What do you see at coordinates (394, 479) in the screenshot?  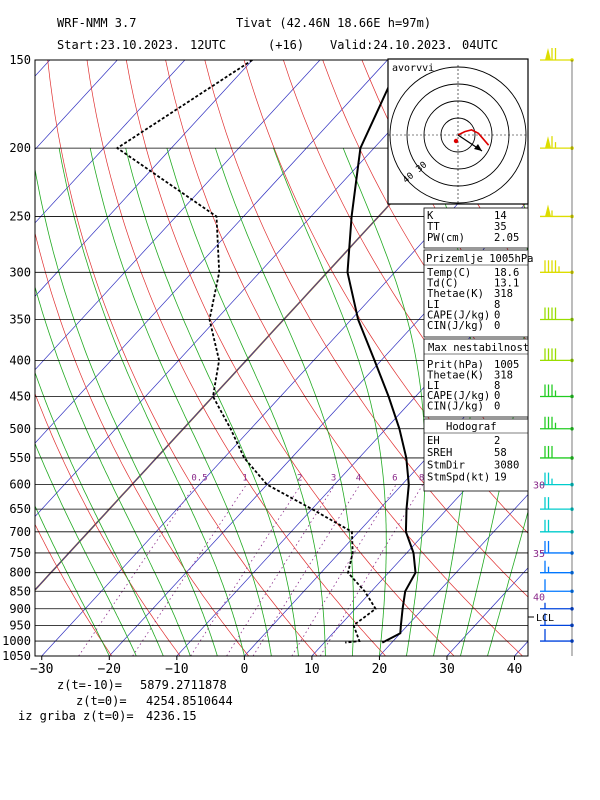 I see `mixing-ratio-label: 6` at bounding box center [394, 479].